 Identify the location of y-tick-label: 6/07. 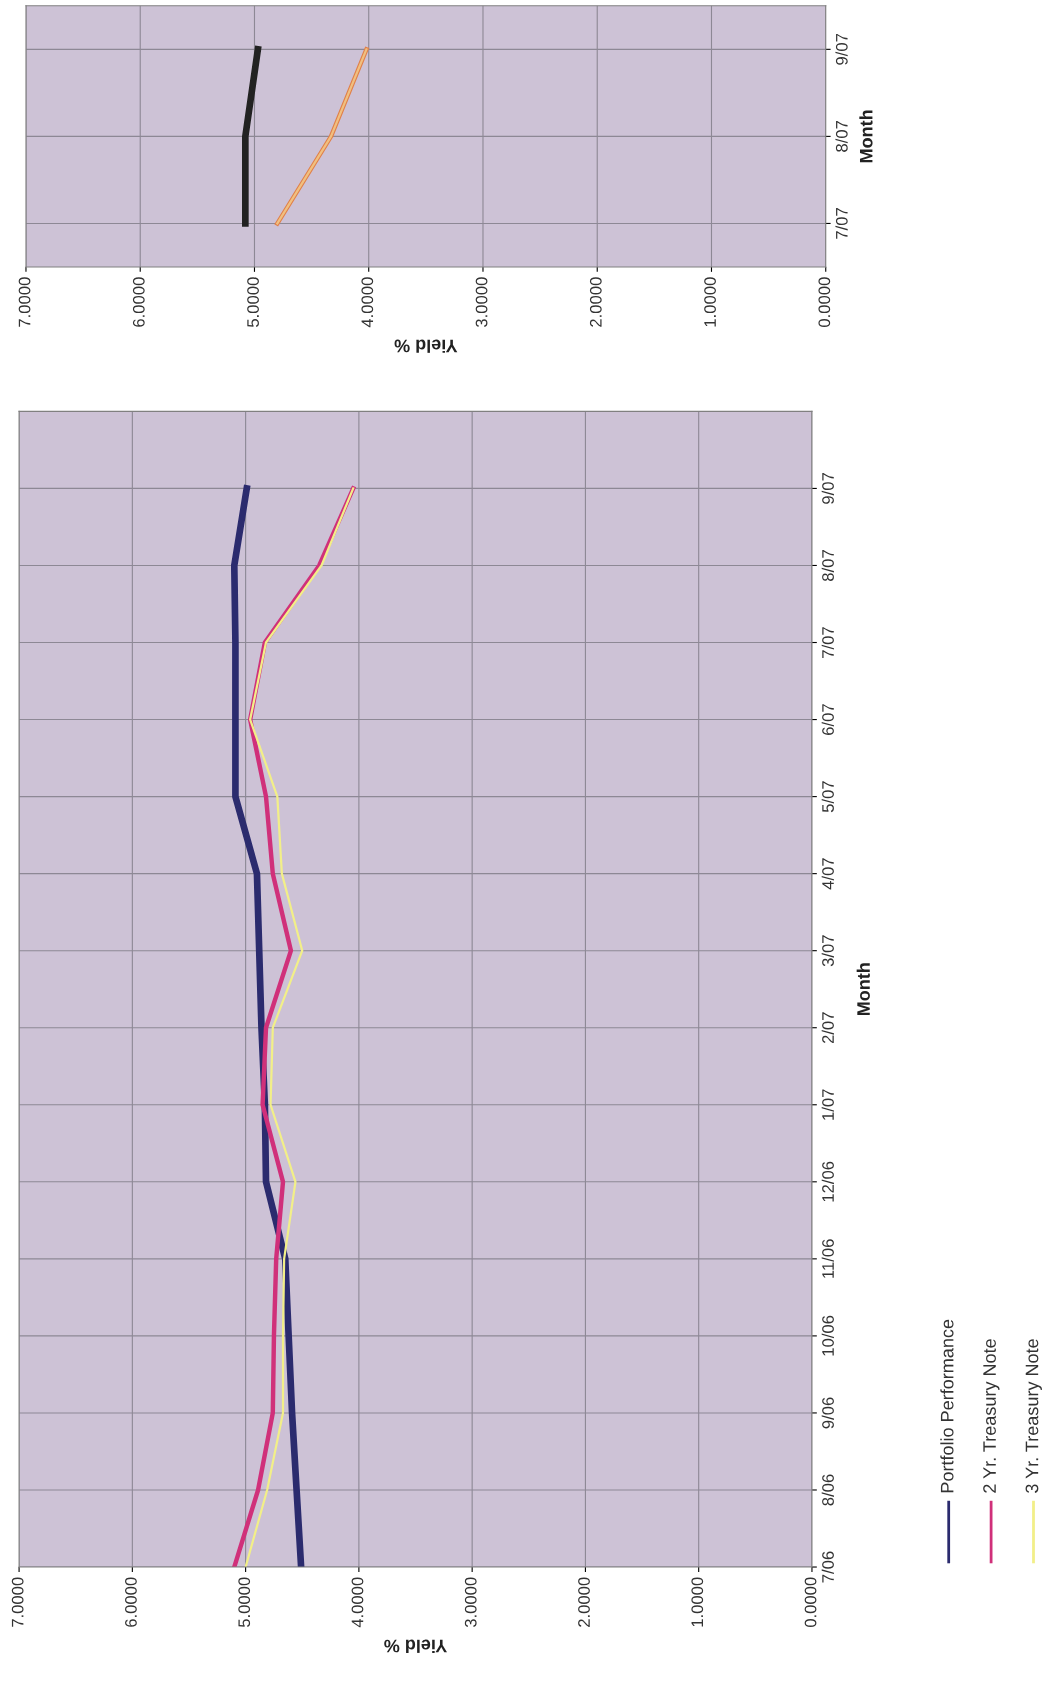
(827, 719).